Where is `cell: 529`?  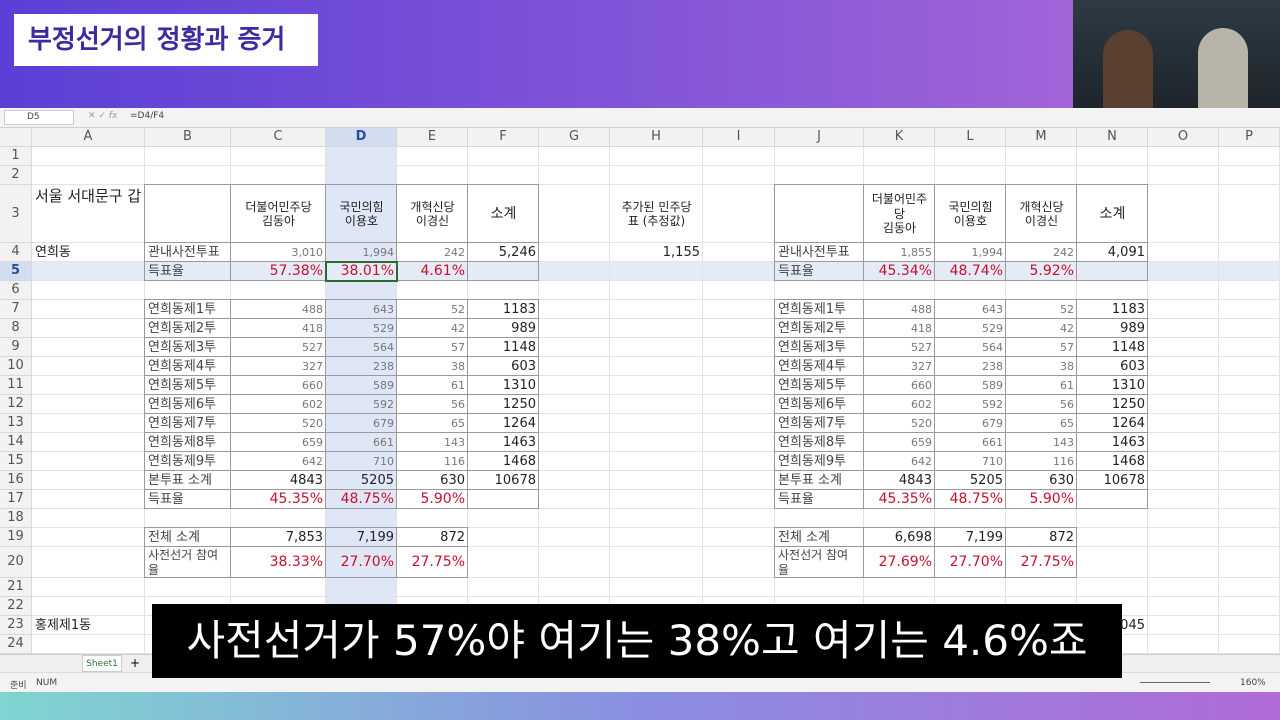
cell: 529 is located at coordinates (992, 328).